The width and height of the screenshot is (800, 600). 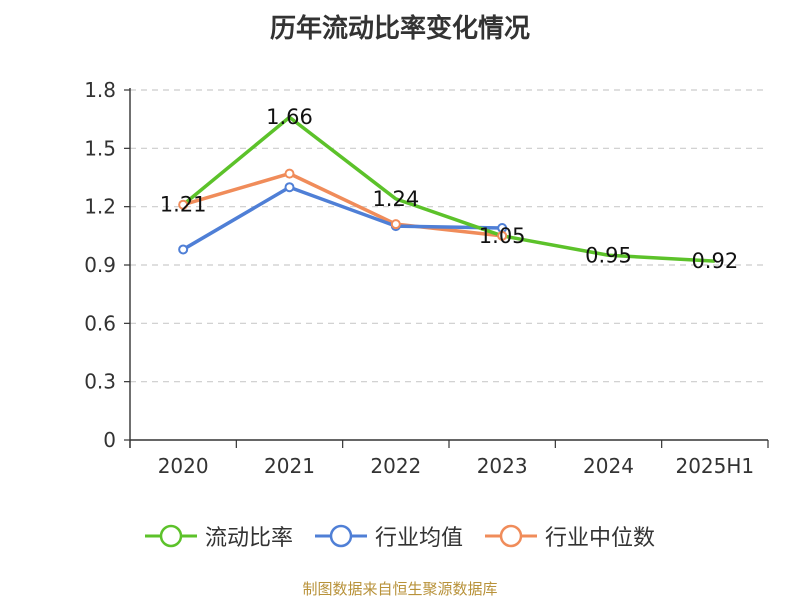 I want to click on x-tick-label: 2024, so click(x=608, y=466).